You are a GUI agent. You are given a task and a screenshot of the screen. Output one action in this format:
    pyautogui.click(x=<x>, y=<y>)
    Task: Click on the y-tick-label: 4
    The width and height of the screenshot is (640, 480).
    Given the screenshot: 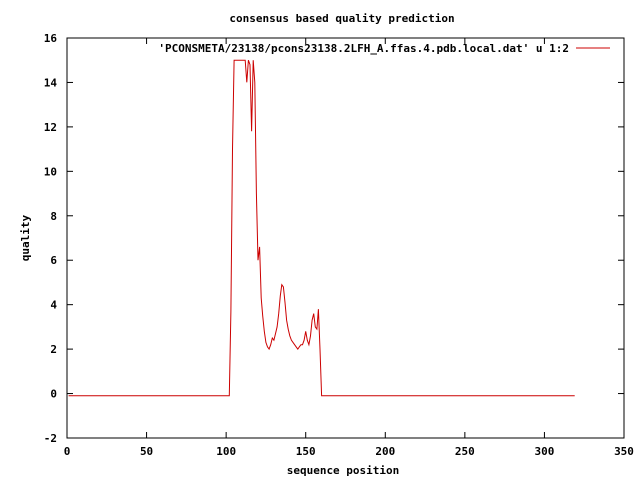 What is the action you would take?
    pyautogui.click(x=53, y=305)
    